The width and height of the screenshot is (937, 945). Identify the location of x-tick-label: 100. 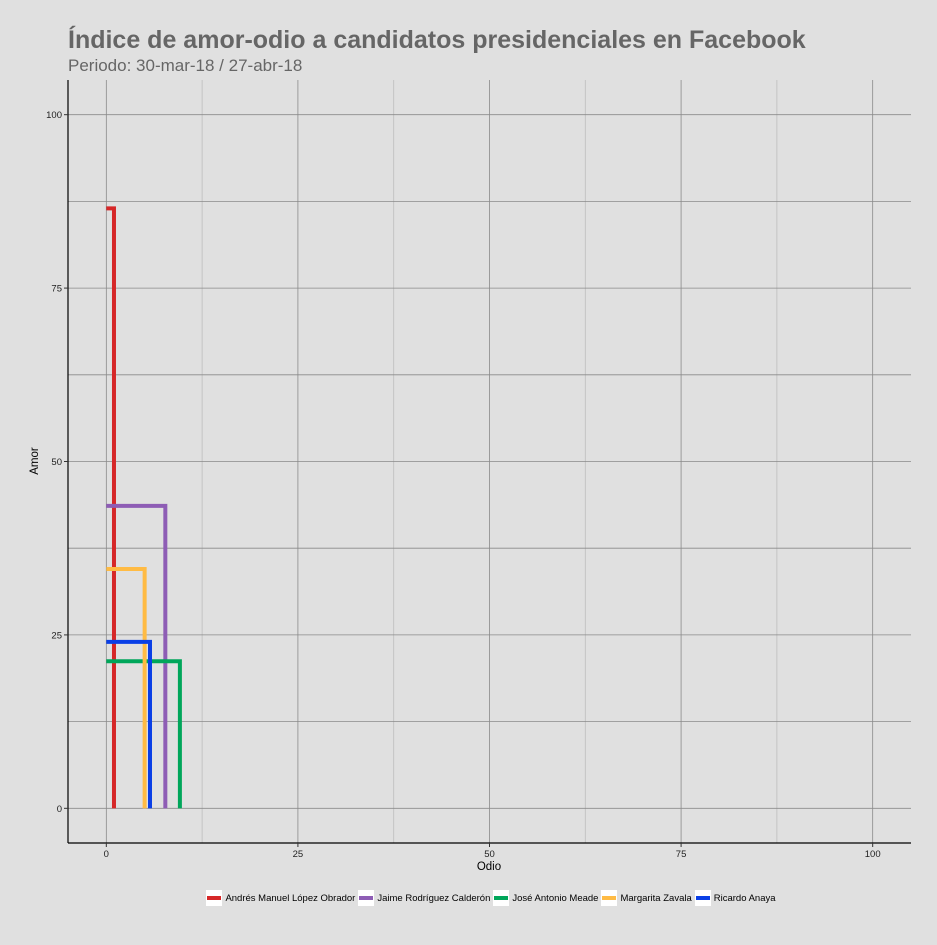
(873, 854).